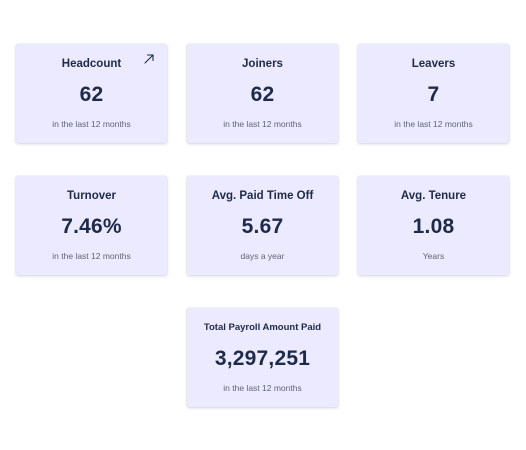  What do you see at coordinates (433, 256) in the screenshot?
I see `card-subtitle: Years` at bounding box center [433, 256].